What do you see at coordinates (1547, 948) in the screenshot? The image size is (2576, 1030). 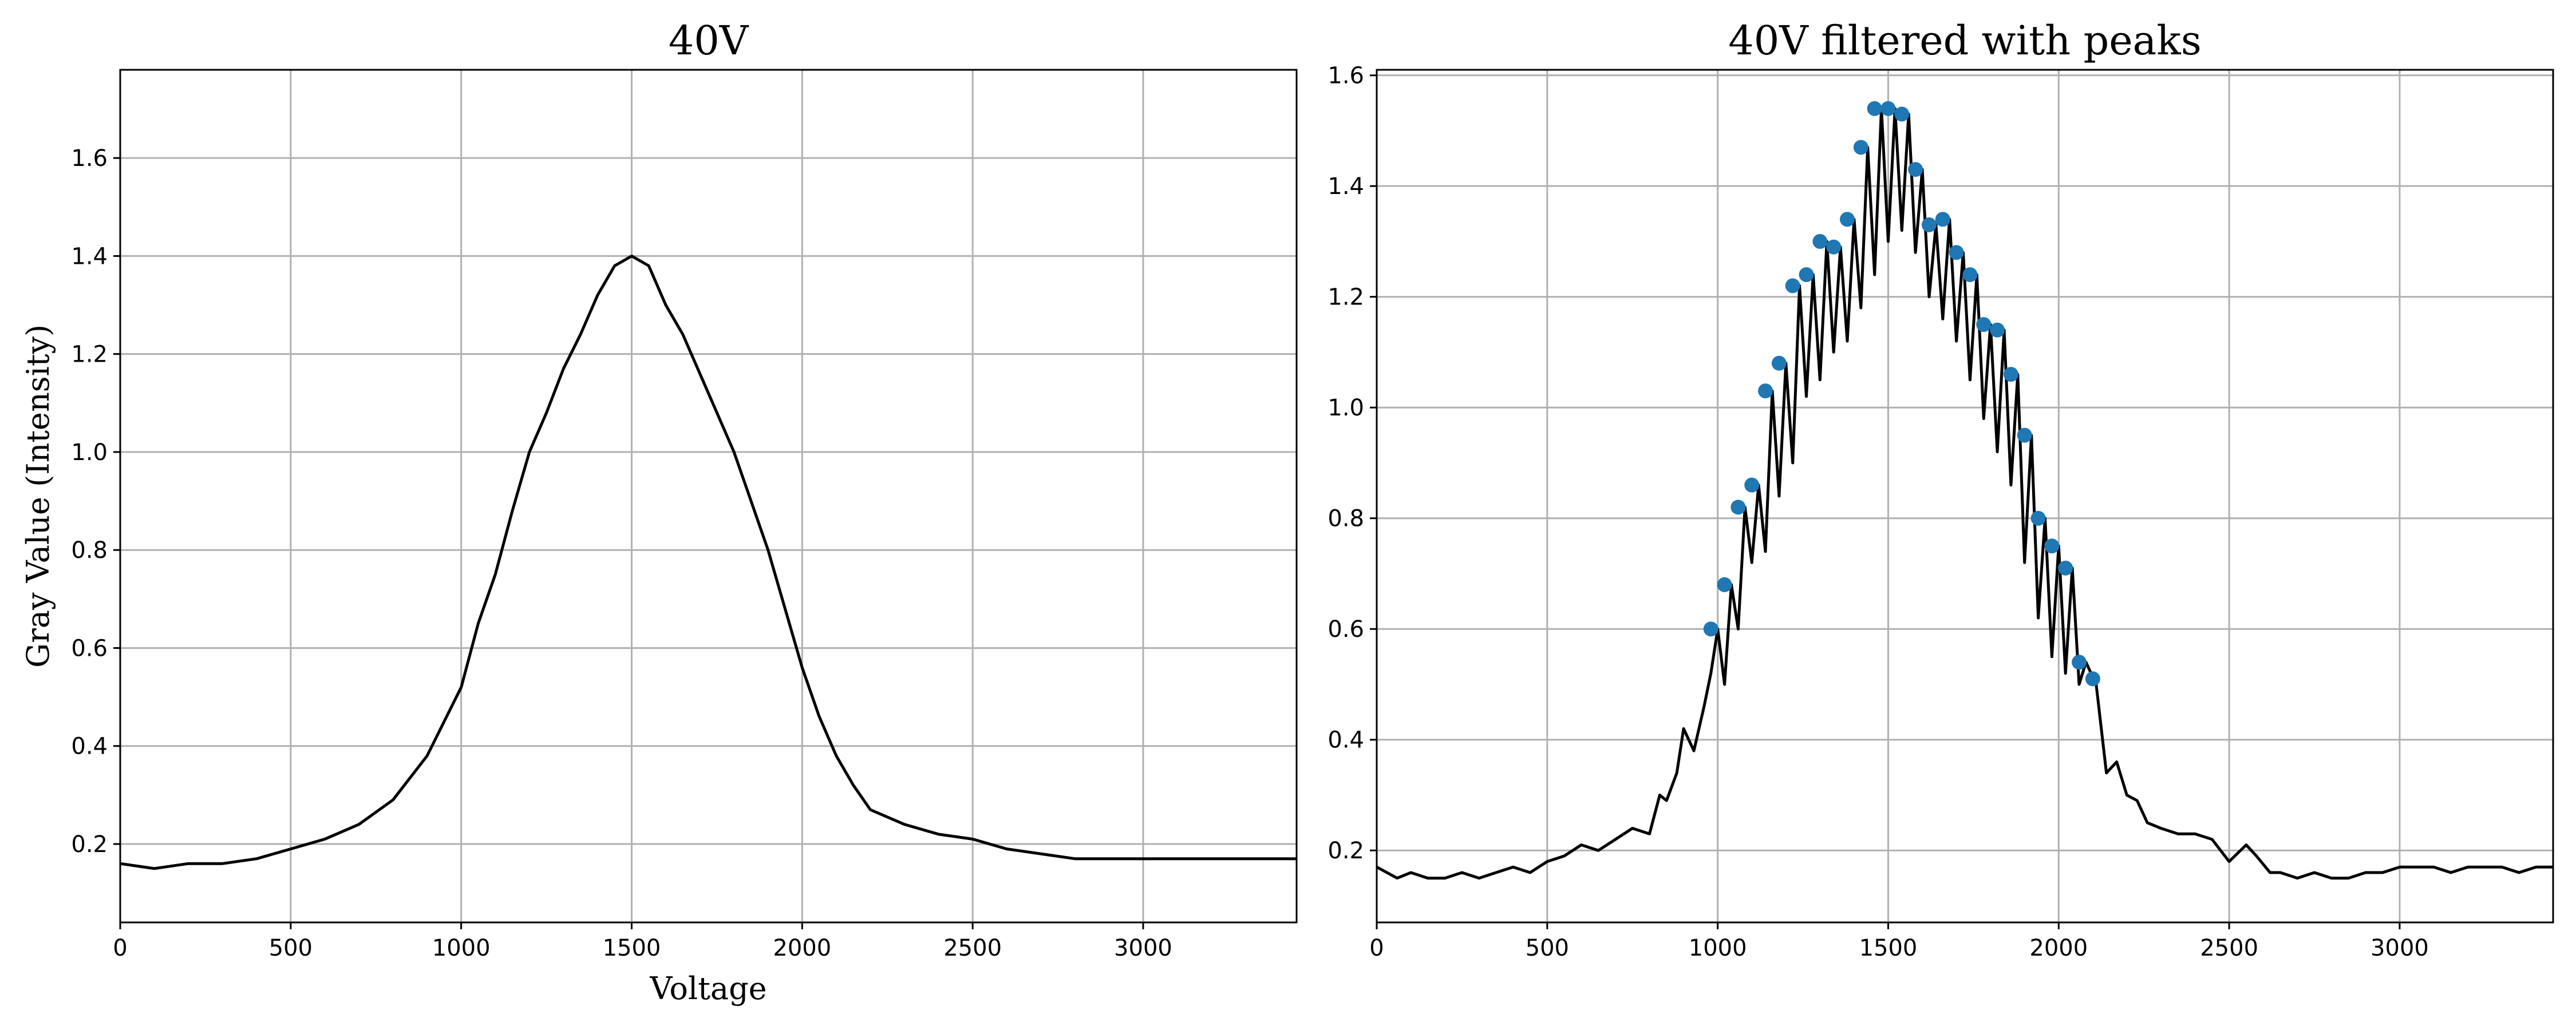 I see `right-x-tick-label: 500` at bounding box center [1547, 948].